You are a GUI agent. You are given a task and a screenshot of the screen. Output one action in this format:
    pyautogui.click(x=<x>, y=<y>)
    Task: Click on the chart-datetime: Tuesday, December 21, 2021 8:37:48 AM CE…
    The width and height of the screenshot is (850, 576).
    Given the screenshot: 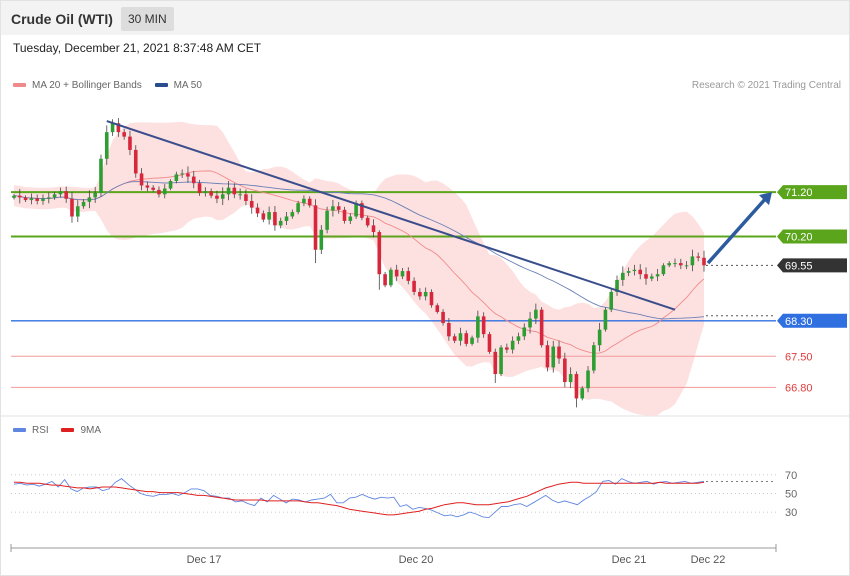 What is the action you would take?
    pyautogui.click(x=137, y=48)
    